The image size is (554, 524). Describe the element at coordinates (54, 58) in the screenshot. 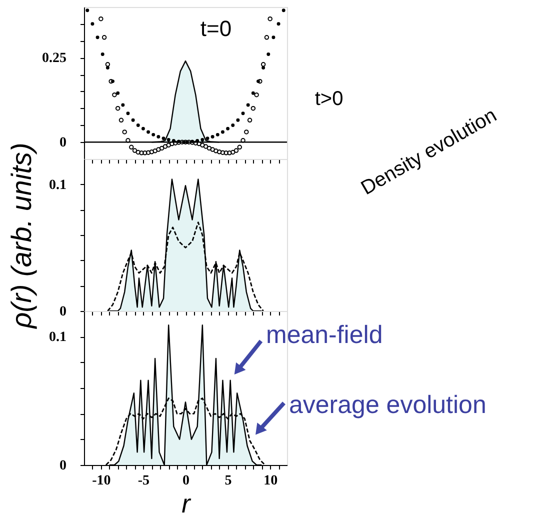

I see `y-tick-label: 0.25` at that location.